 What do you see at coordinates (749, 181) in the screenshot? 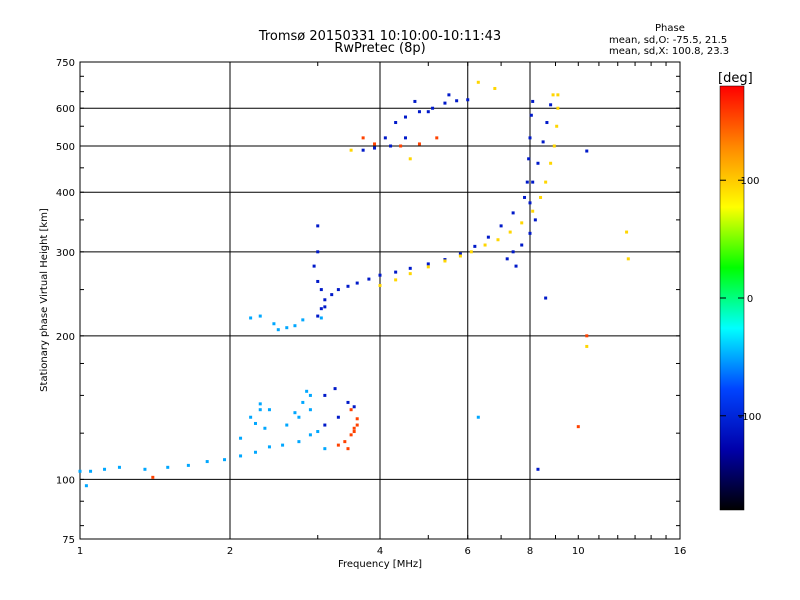
I see `colorbar-tick-label: 100` at bounding box center [749, 181].